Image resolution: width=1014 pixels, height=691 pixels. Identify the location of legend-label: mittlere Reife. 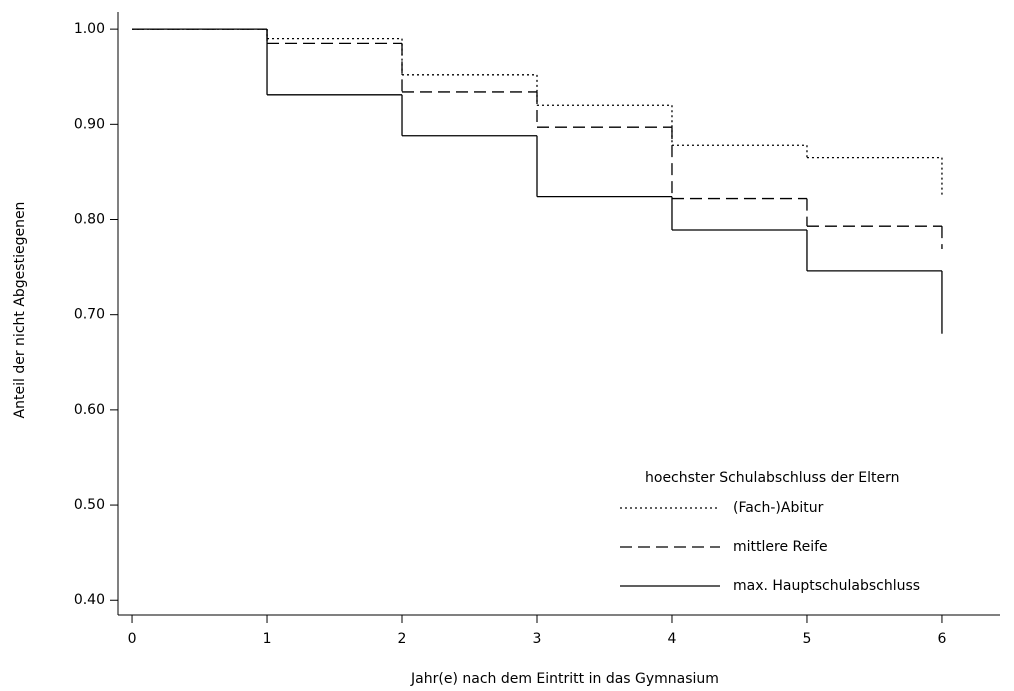
(780, 547).